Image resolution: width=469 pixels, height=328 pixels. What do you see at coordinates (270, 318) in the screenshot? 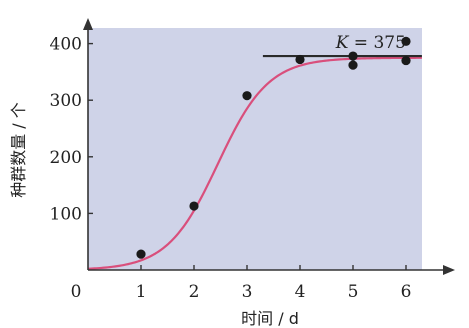
I see `x-axis-title: 时间 / d` at bounding box center [270, 318].